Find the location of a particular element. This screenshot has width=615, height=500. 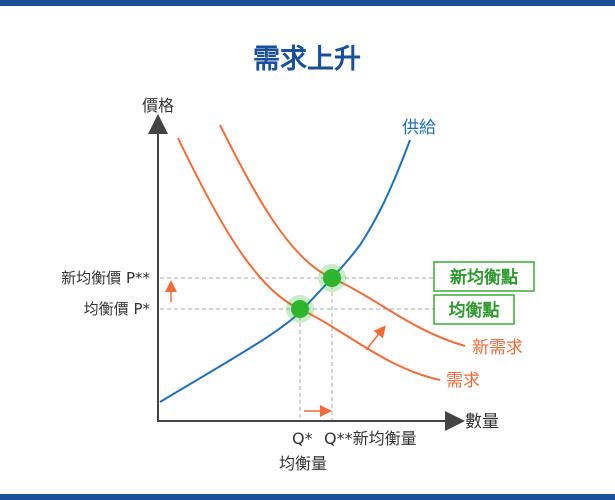

bottom-bar is located at coordinates (307, 497).